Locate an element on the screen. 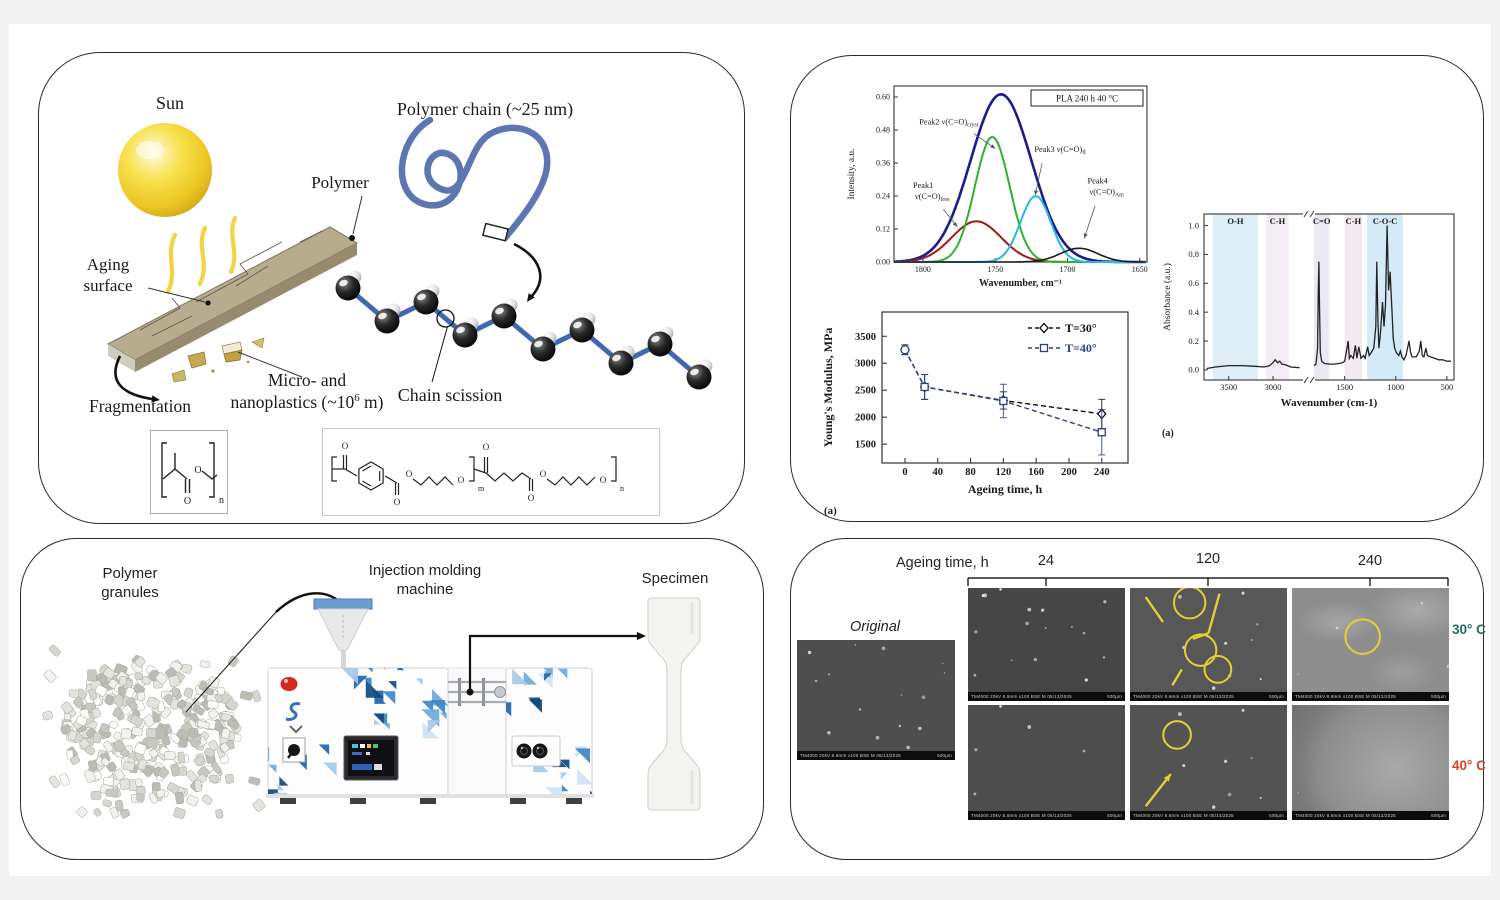  svg-text: 0.6 is located at coordinates (1193, 283).